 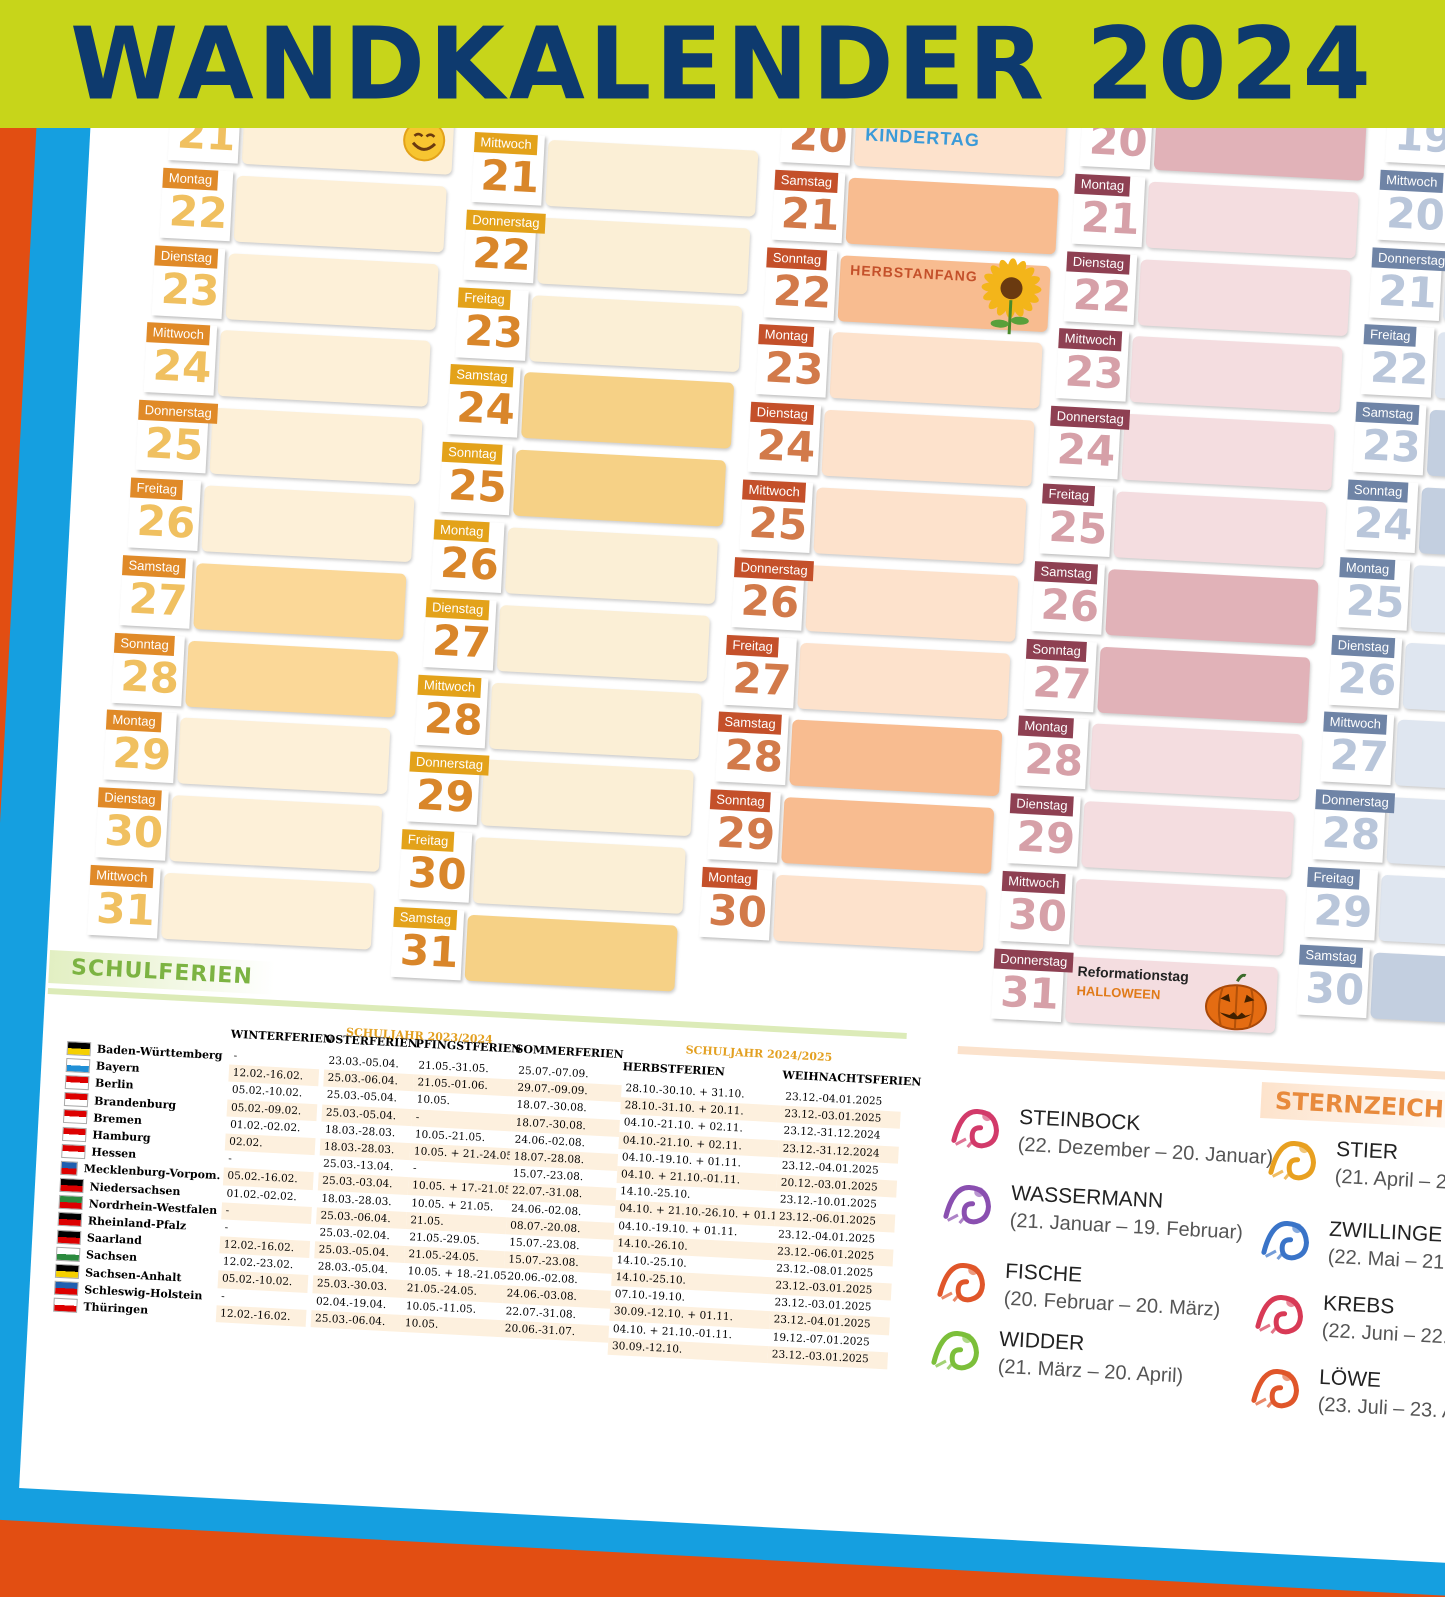 What do you see at coordinates (1382, 755) in the screenshot?
I see `day-november-27: Mittwoch 27` at bounding box center [1382, 755].